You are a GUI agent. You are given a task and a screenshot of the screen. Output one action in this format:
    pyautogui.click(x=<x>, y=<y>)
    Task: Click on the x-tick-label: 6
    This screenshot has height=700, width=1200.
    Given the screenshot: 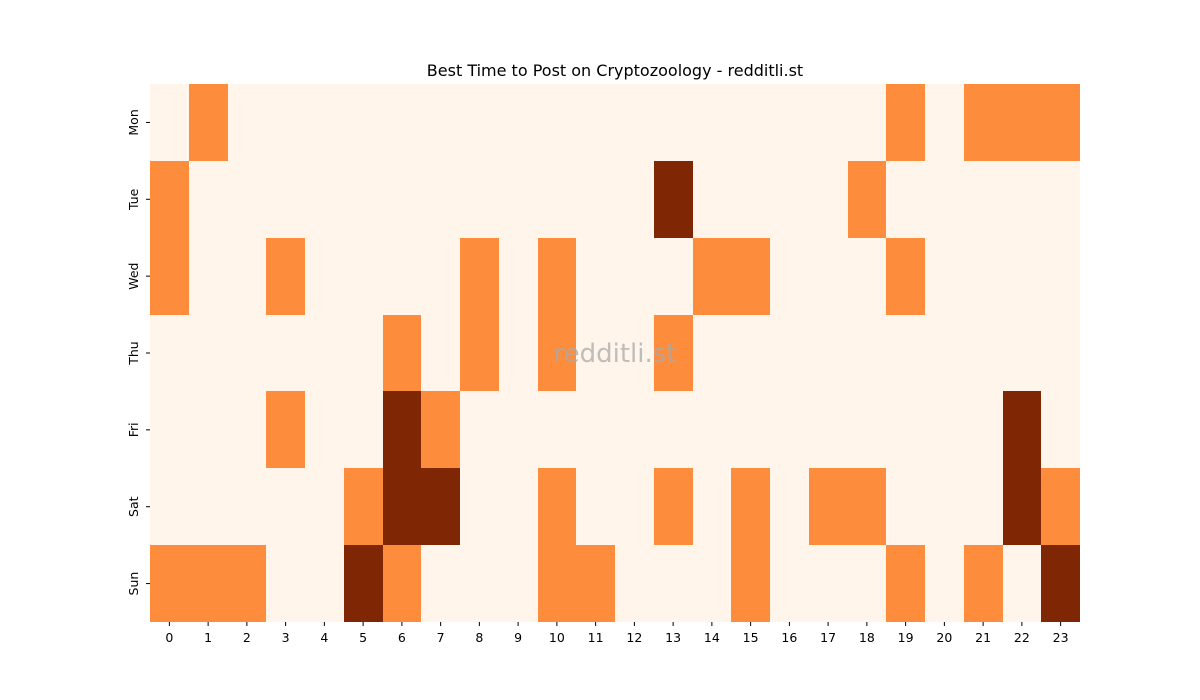 What is the action you would take?
    pyautogui.click(x=402, y=637)
    